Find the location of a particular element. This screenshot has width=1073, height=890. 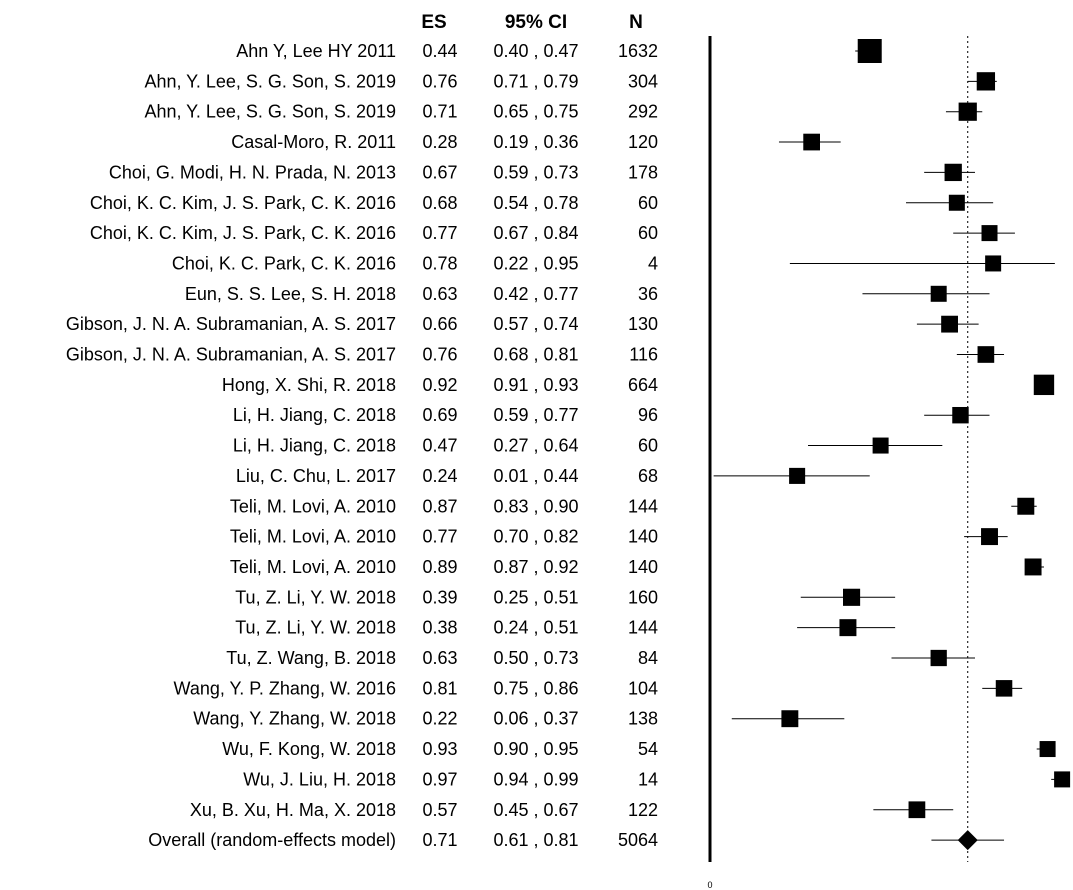

study-label: Ahn, Y. Lee, S. G. Son, S. 2019 is located at coordinates (270, 112).